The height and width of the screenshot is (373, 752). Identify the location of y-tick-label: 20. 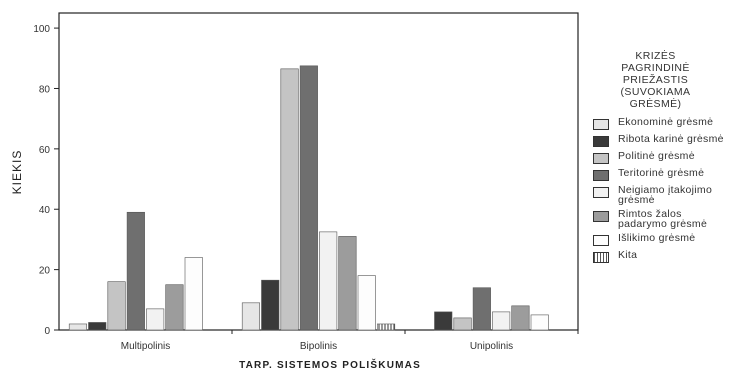
(45, 271).